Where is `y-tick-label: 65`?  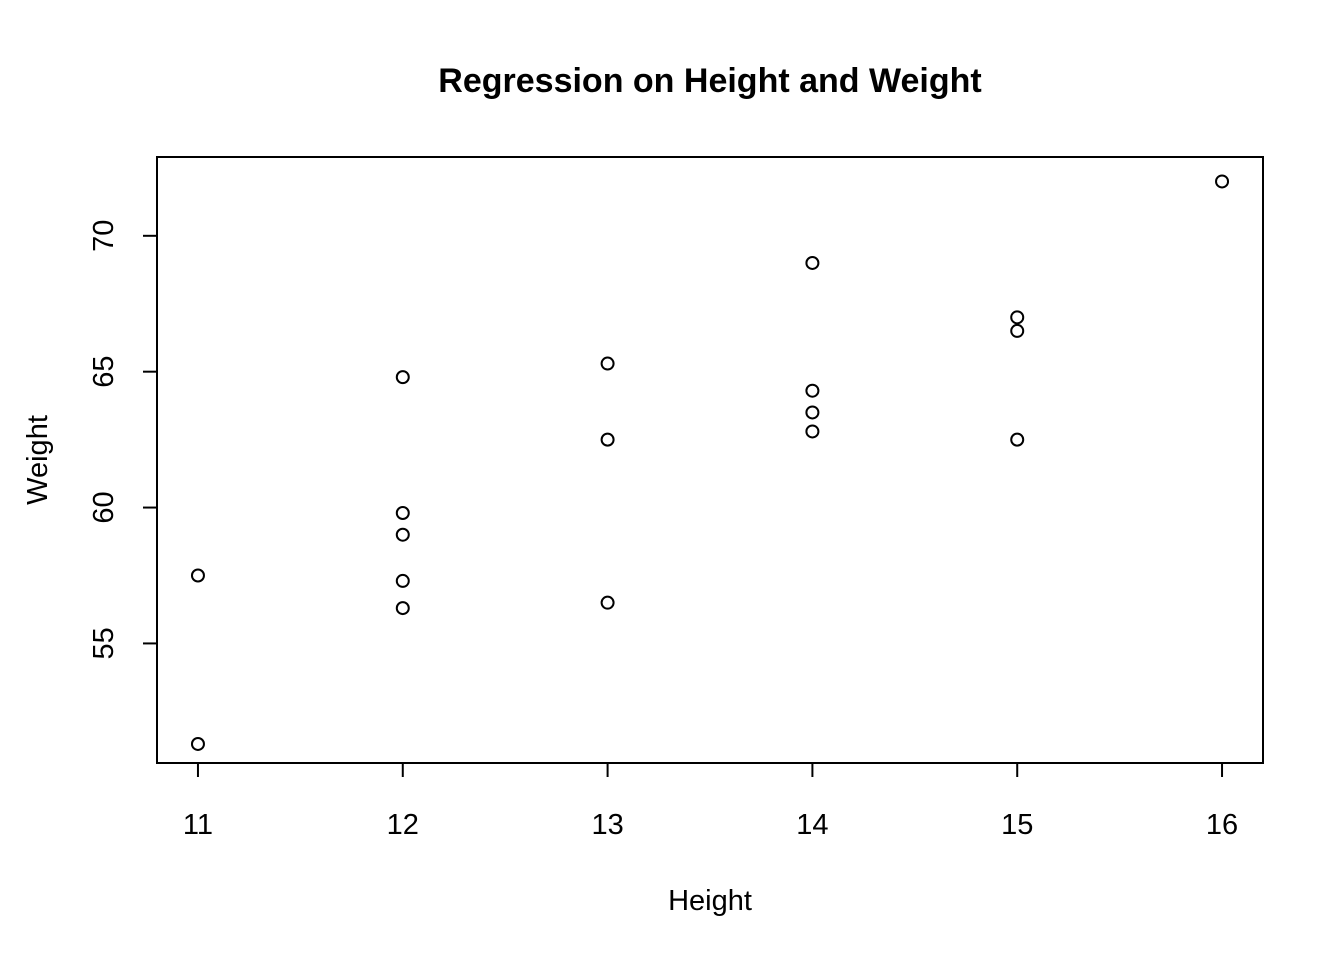
y-tick-label: 65 is located at coordinates (104, 372).